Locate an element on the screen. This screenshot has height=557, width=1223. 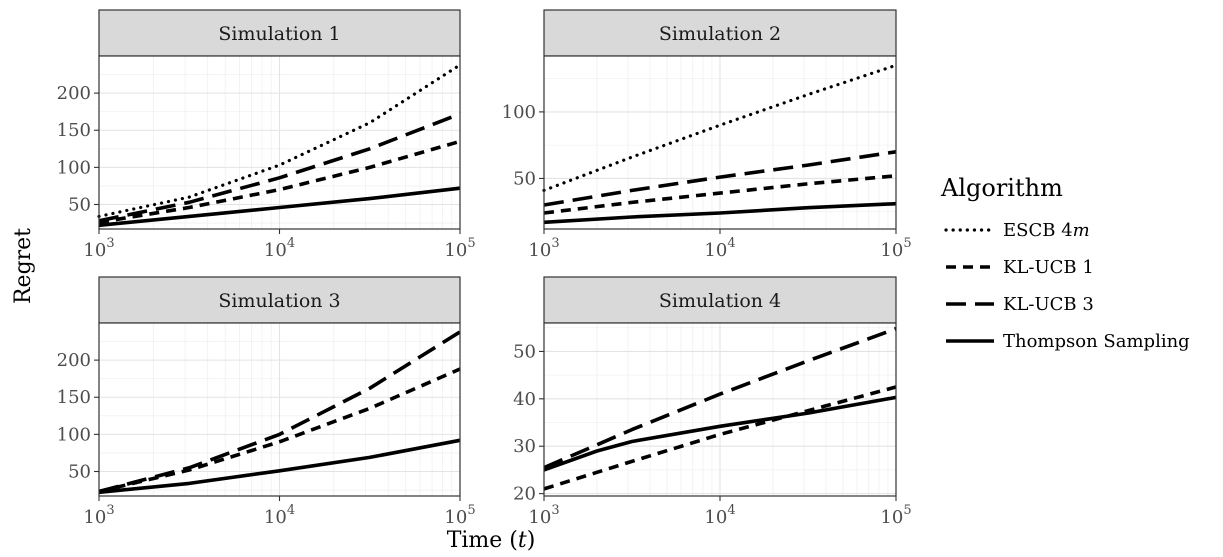
panel-title: Simulation 2 is located at coordinates (720, 34).